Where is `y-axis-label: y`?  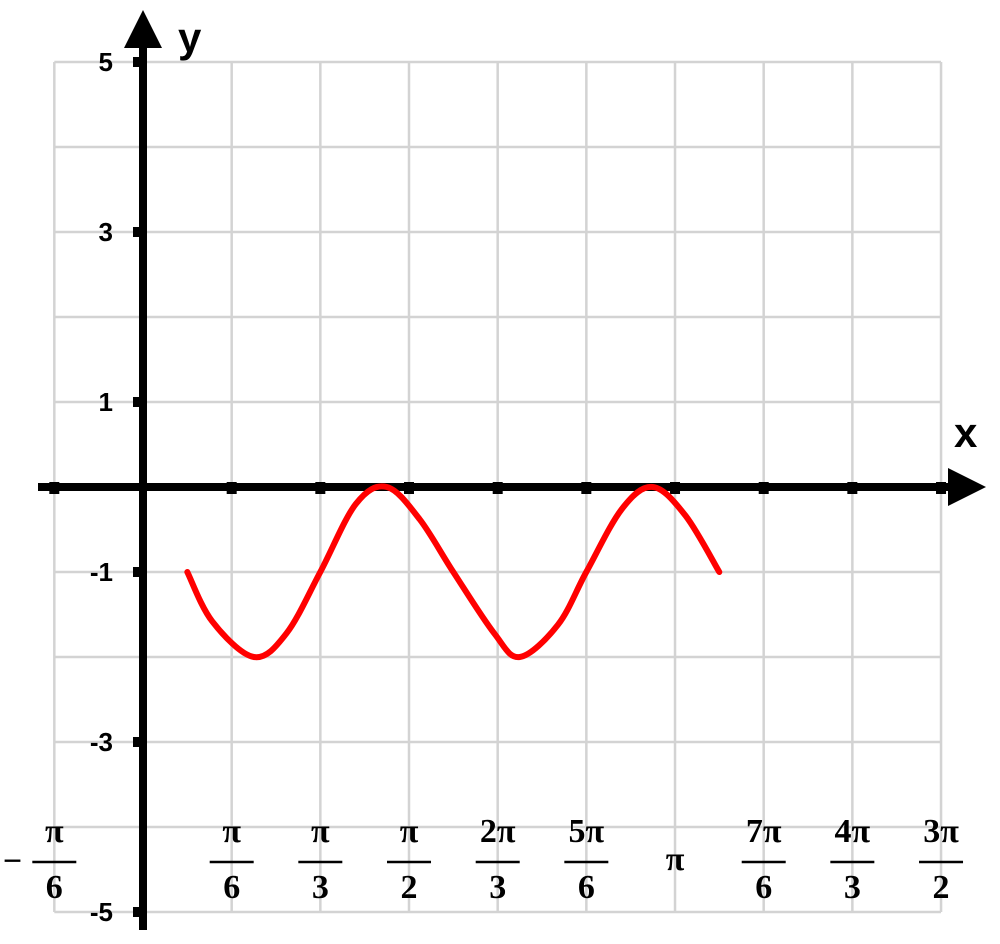 y-axis-label: y is located at coordinates (190, 37).